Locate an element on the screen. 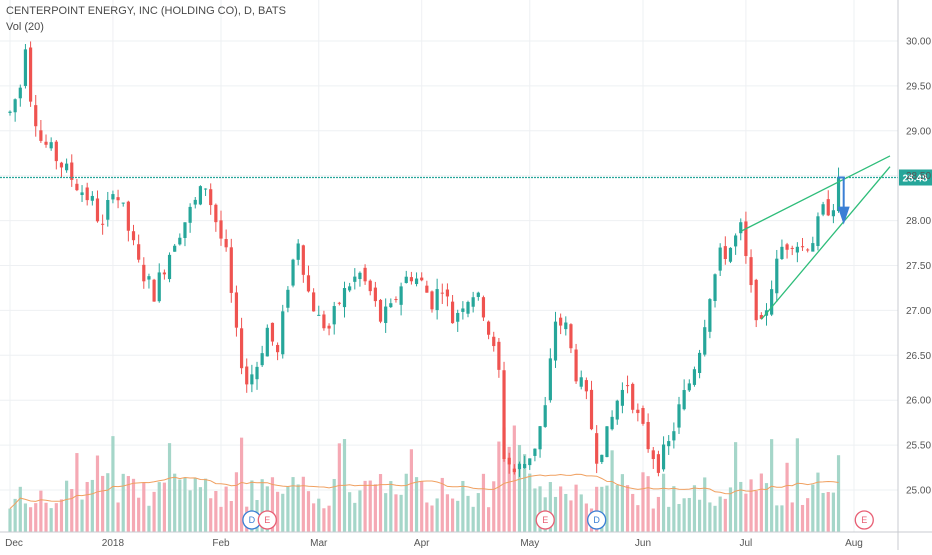  wedge-lower-line is located at coordinates (825, 243).